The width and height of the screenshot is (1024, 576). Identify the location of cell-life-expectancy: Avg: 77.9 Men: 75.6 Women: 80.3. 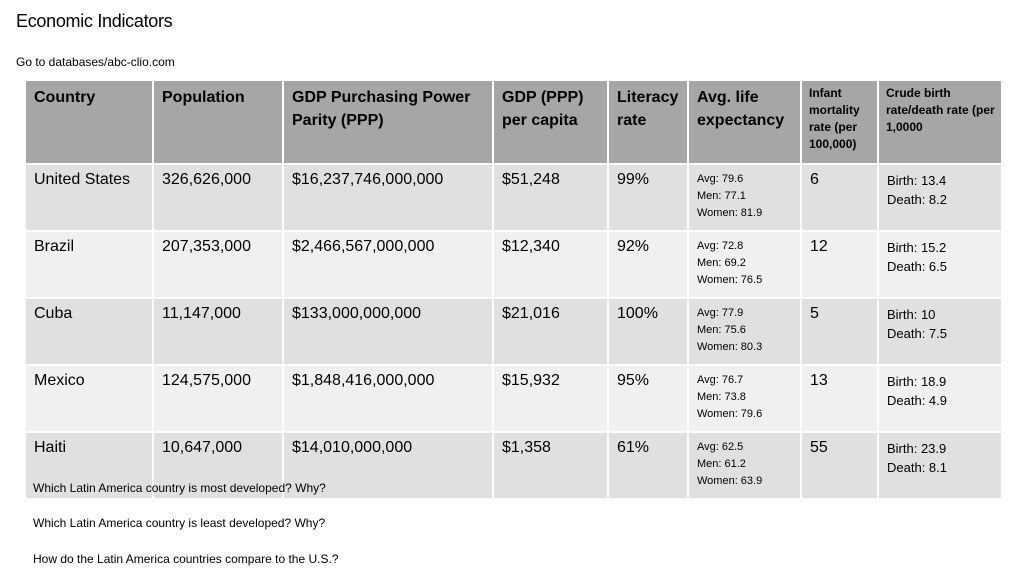
(744, 331).